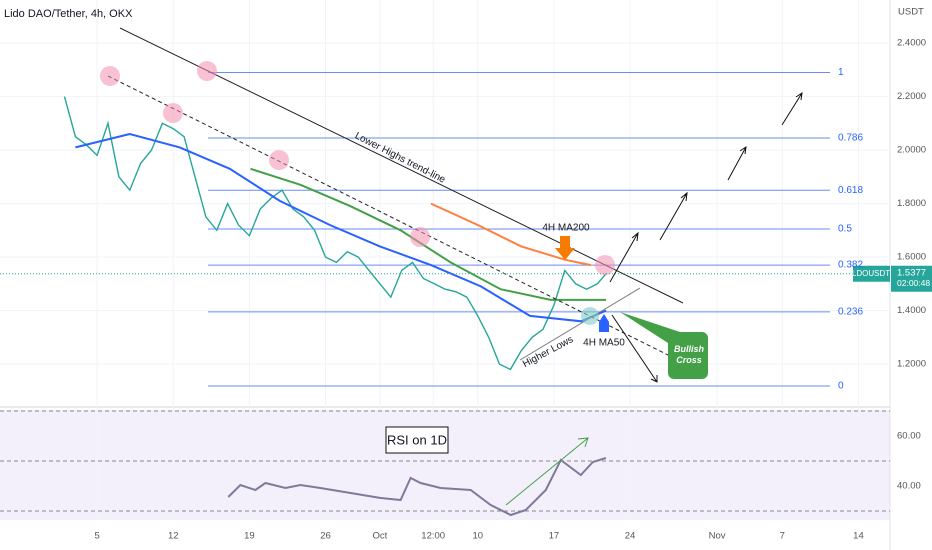  I want to click on rsi-title-box, so click(417, 440).